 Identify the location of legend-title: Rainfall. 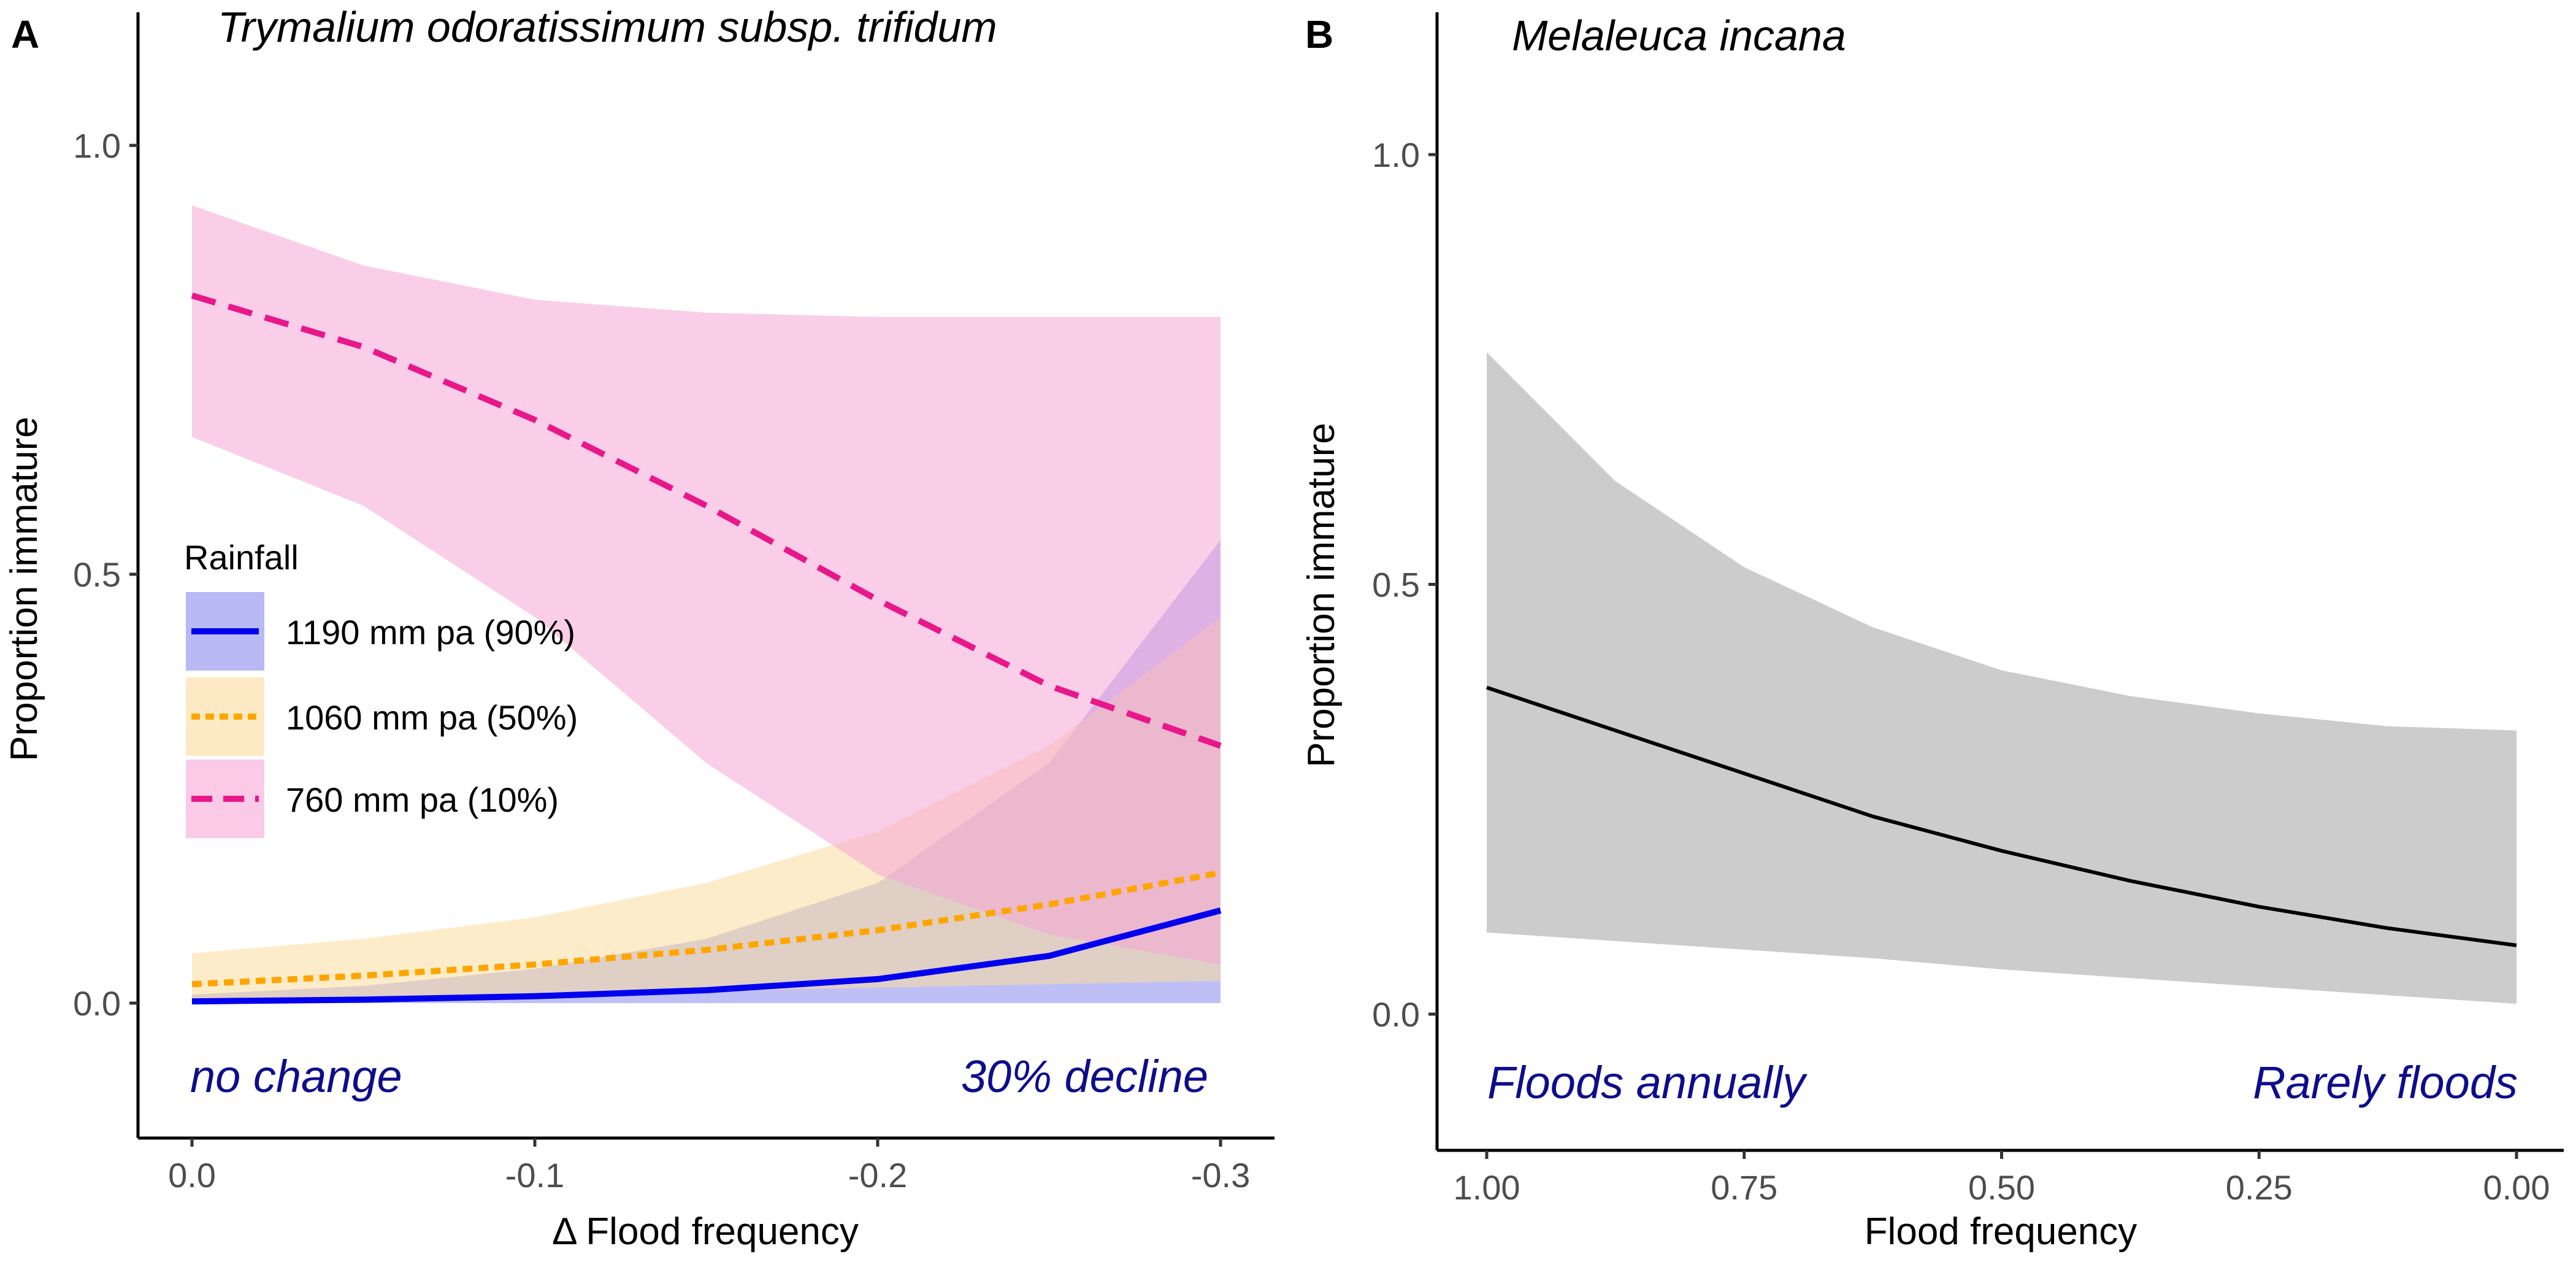
(241, 557).